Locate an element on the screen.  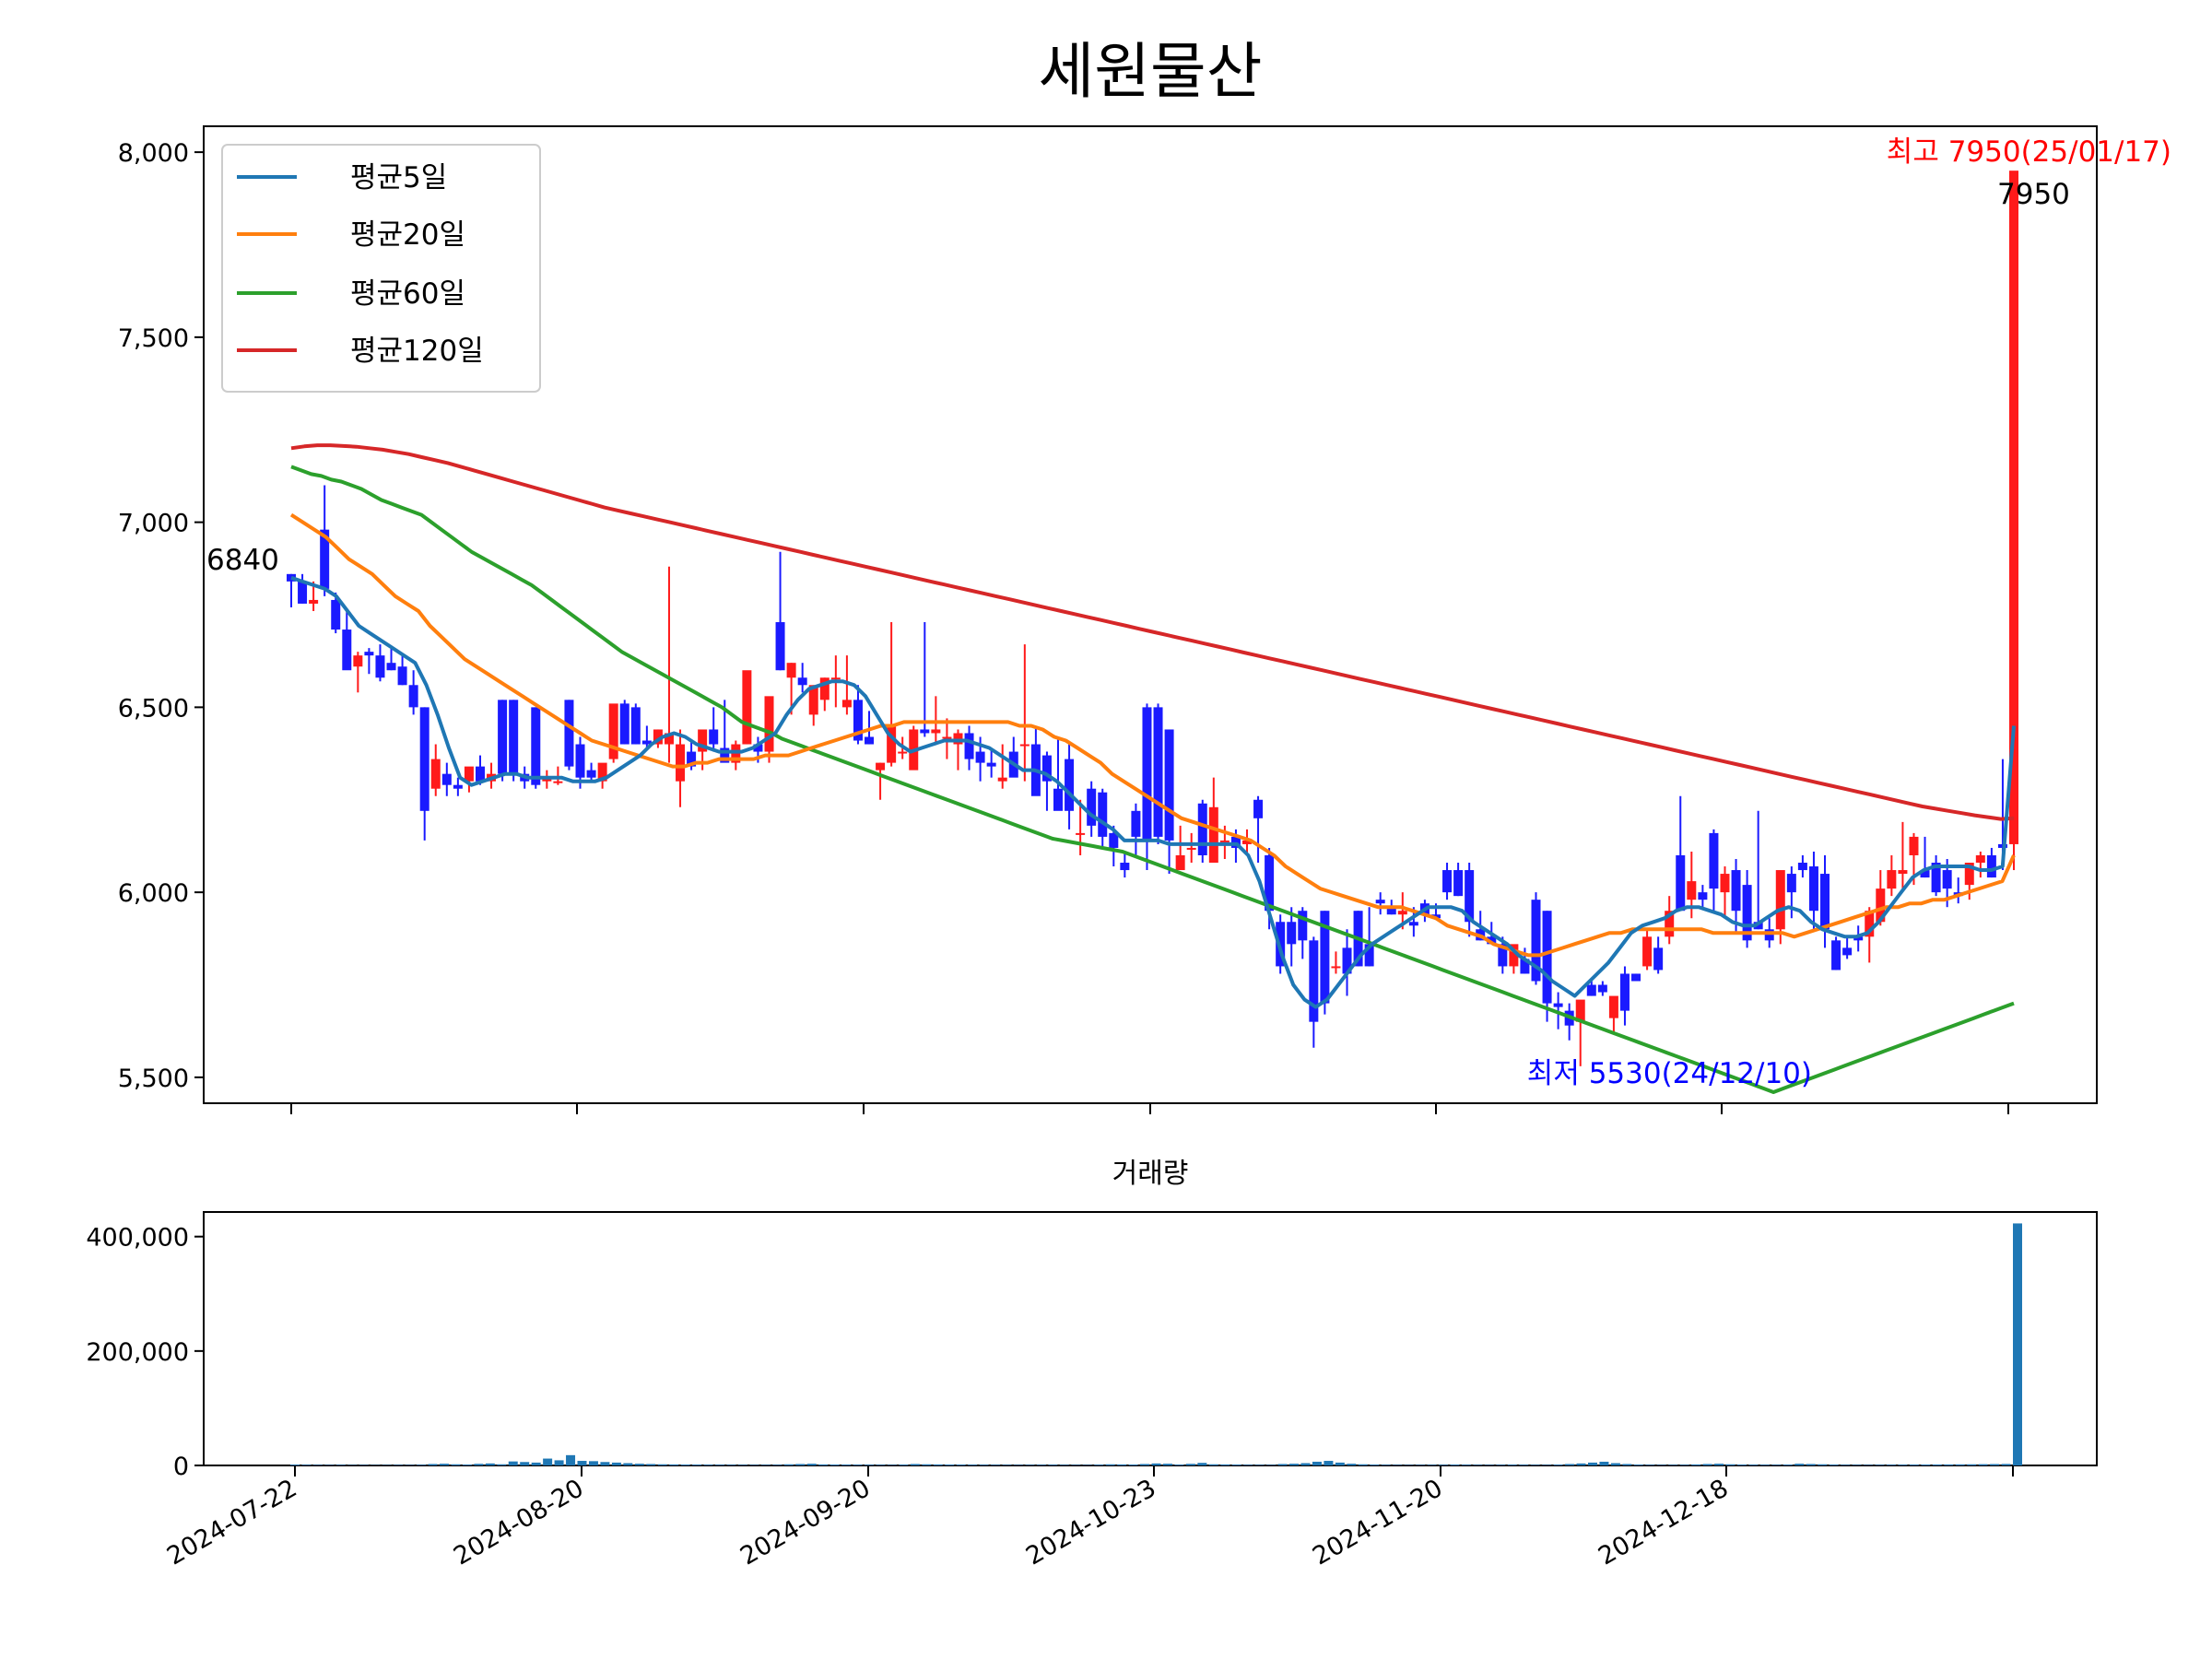
legend-item-ma20: 평균20일 is located at coordinates (351, 235).